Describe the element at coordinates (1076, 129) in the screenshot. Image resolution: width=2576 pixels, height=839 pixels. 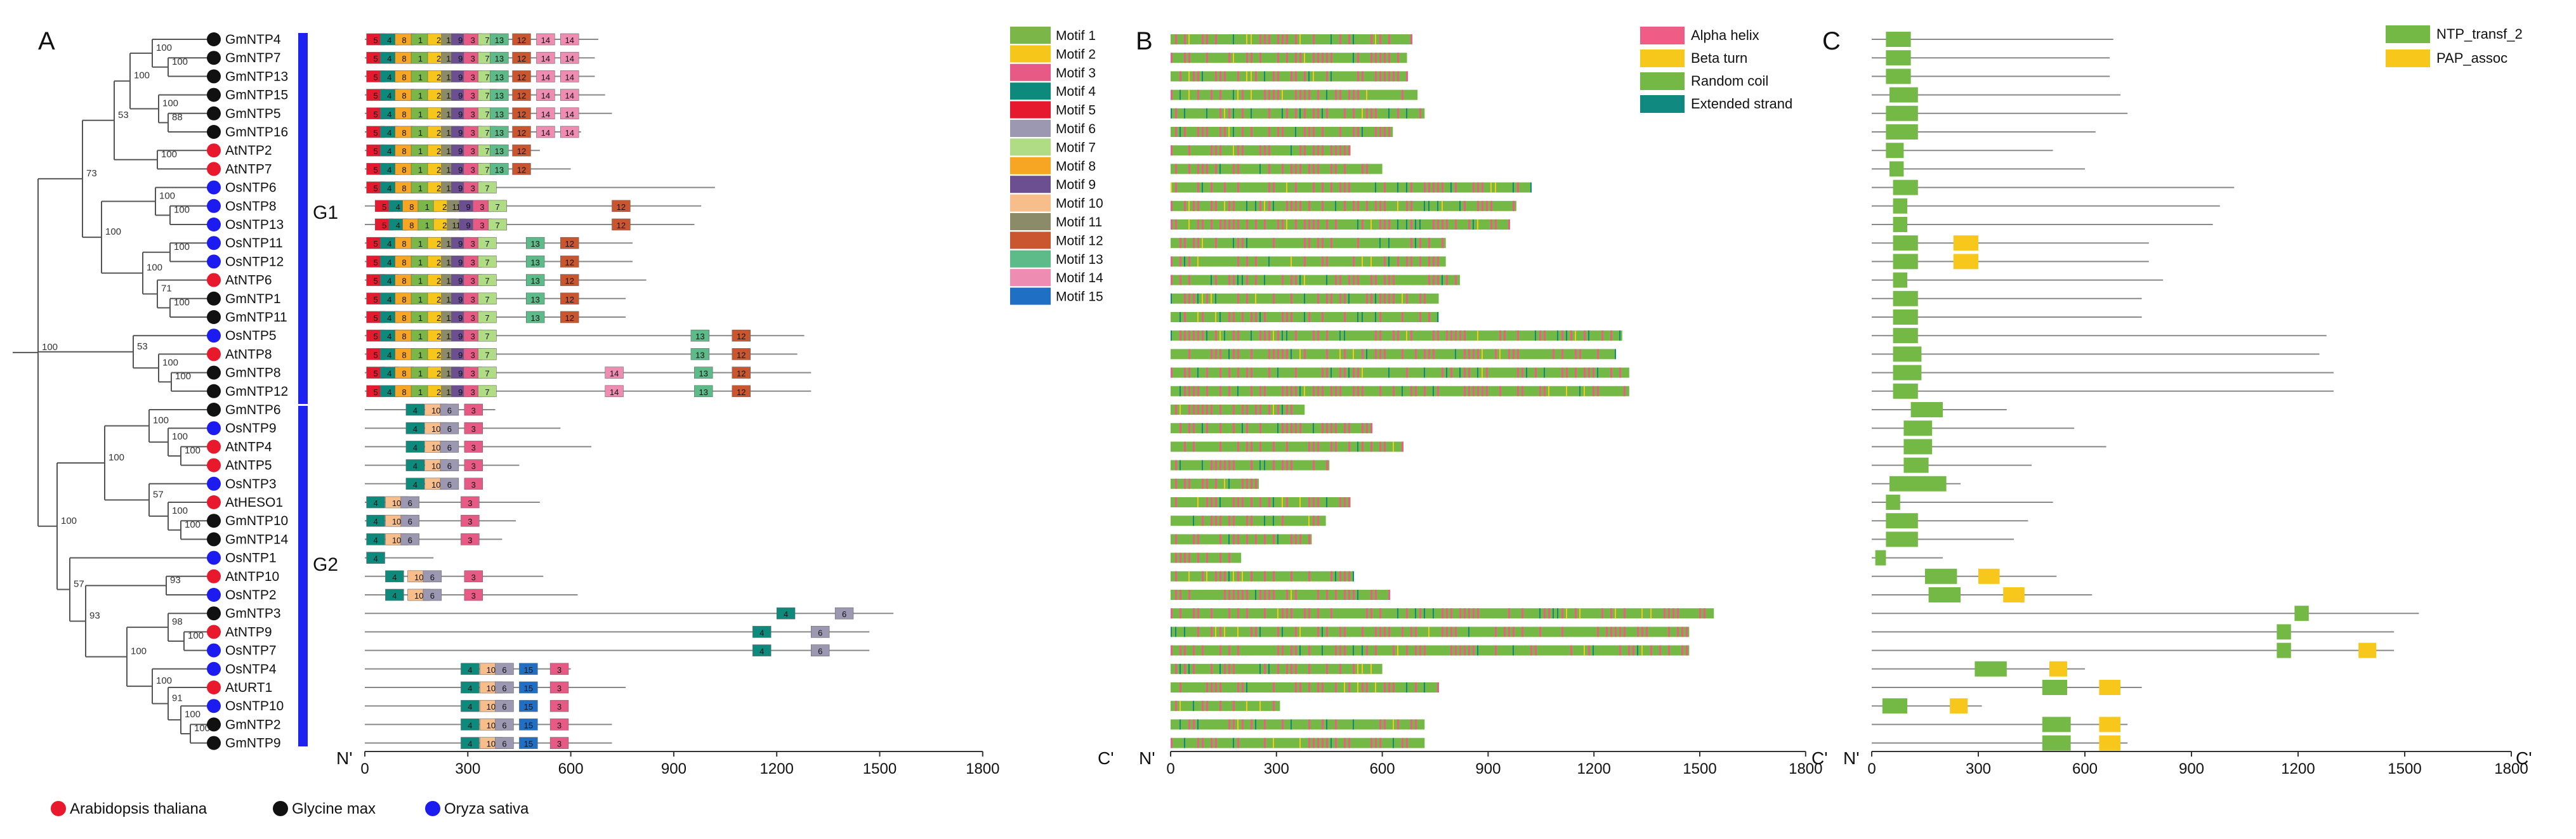
I see `motif-legend-label: Motif 6` at that location.